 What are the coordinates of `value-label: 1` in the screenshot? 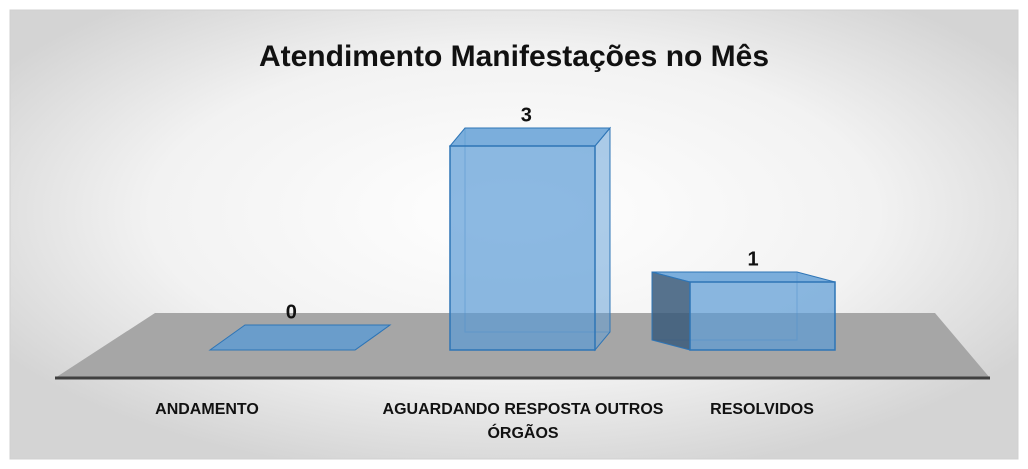 It's located at (752, 259).